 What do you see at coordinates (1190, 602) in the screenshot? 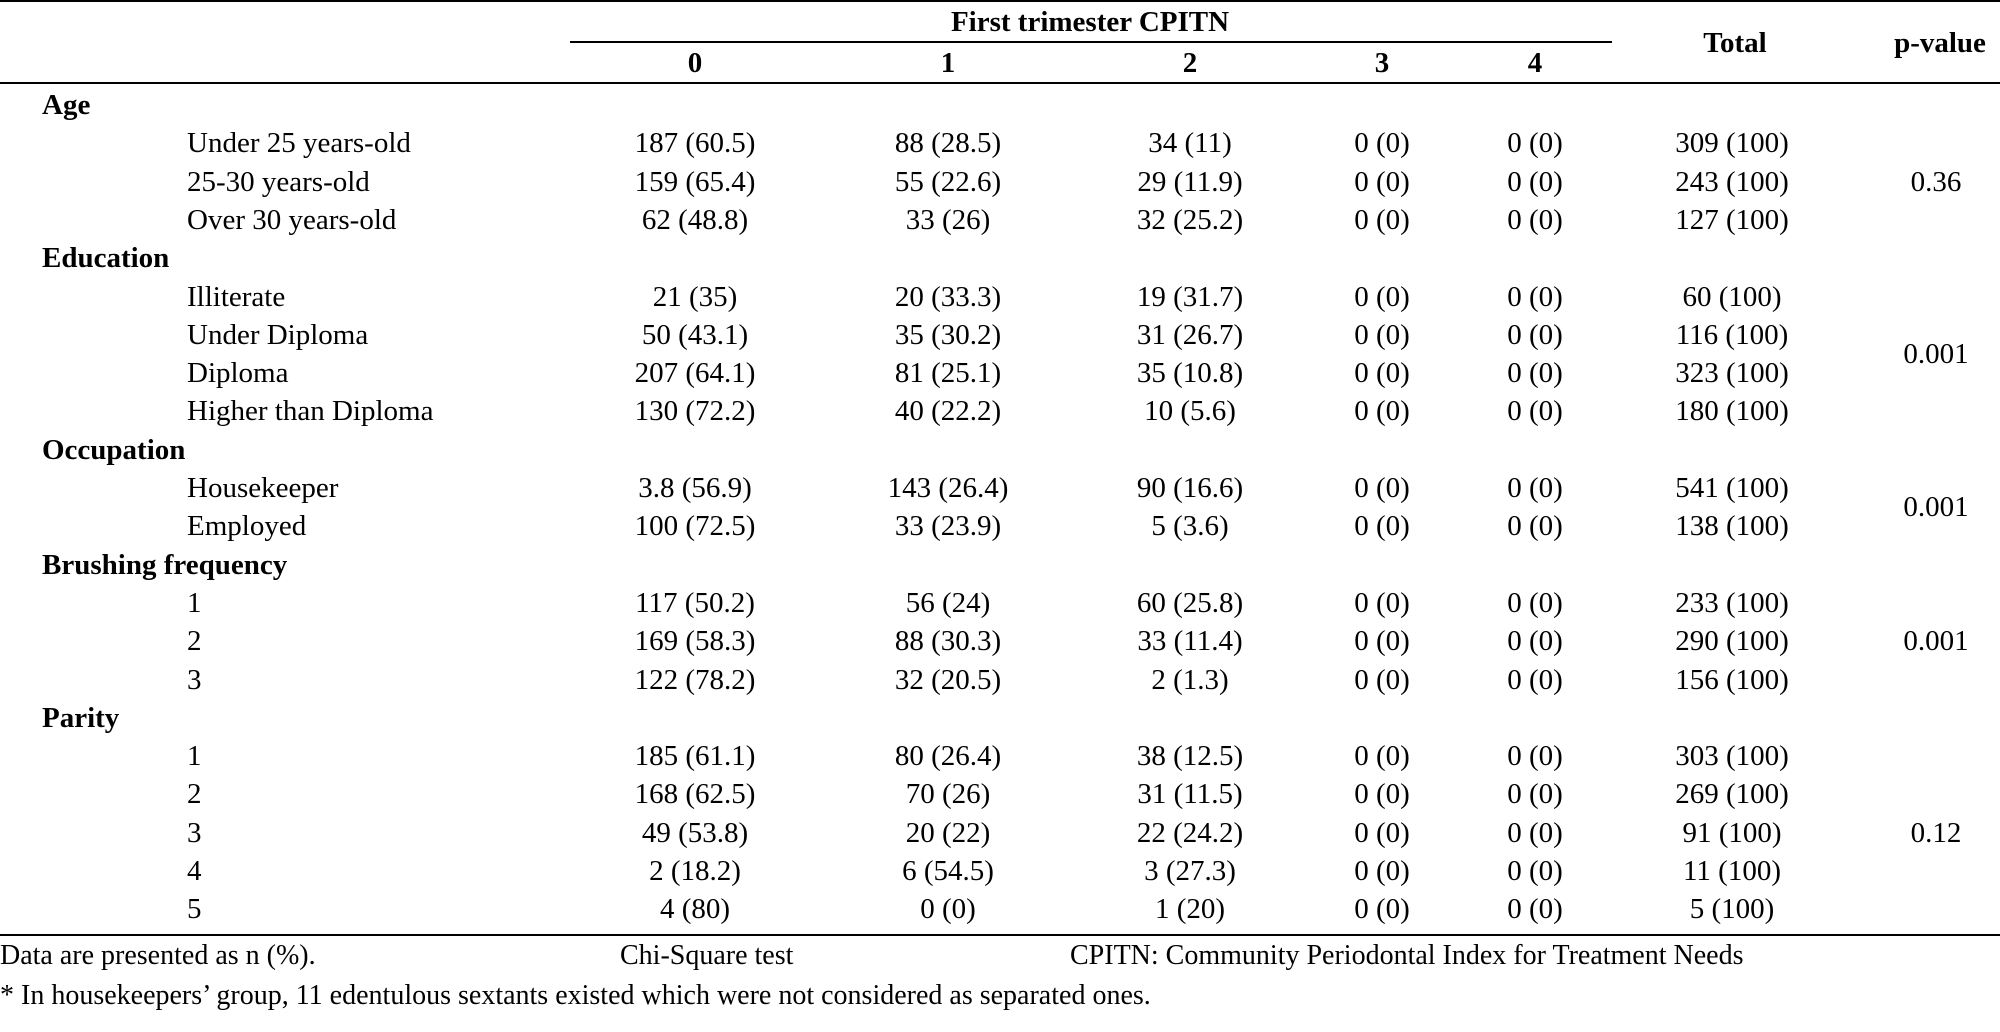
I see `cell-cpitn-2: 60 (25.8)` at bounding box center [1190, 602].